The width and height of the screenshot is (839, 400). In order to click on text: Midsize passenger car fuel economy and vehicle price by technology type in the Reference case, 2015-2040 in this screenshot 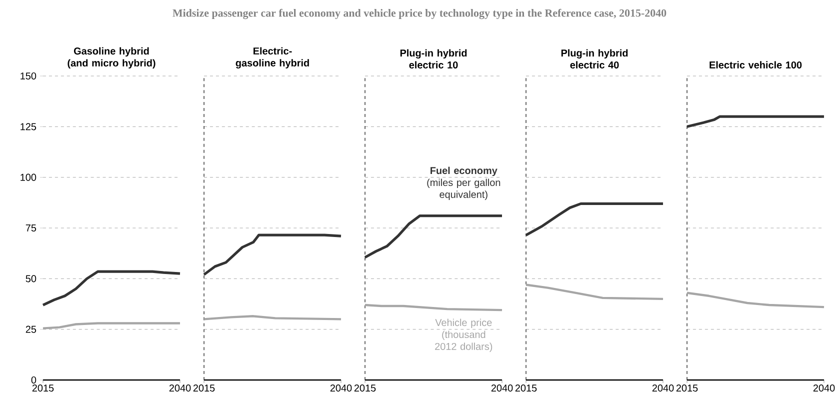, I will do `click(419, 14)`.